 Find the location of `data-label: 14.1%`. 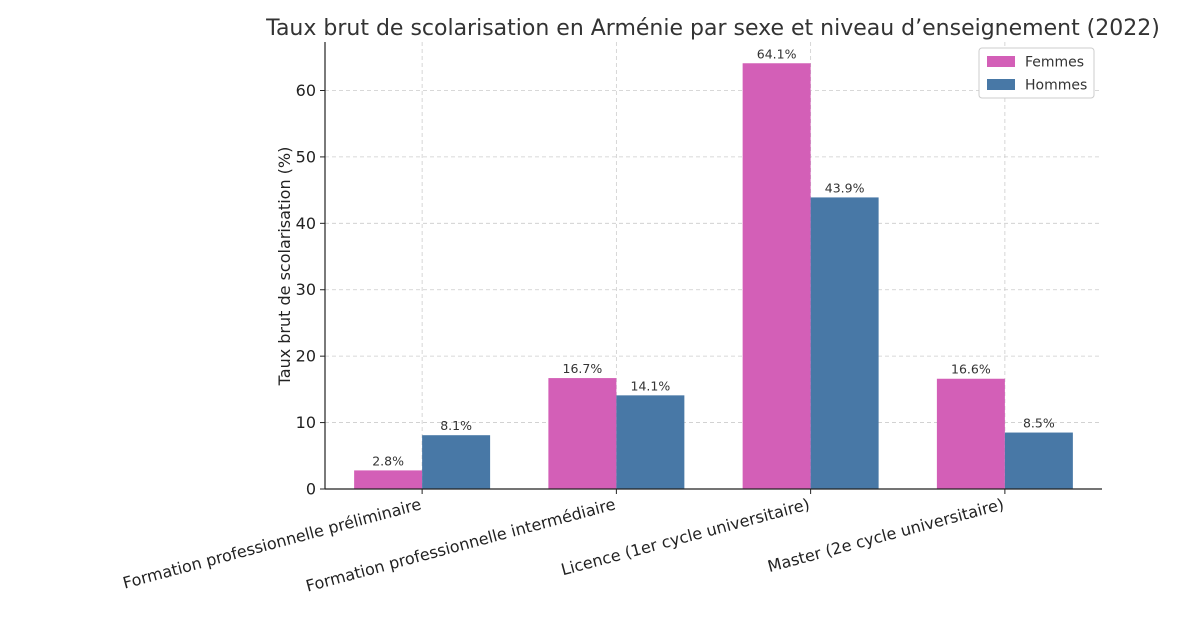

data-label: 14.1% is located at coordinates (651, 385).